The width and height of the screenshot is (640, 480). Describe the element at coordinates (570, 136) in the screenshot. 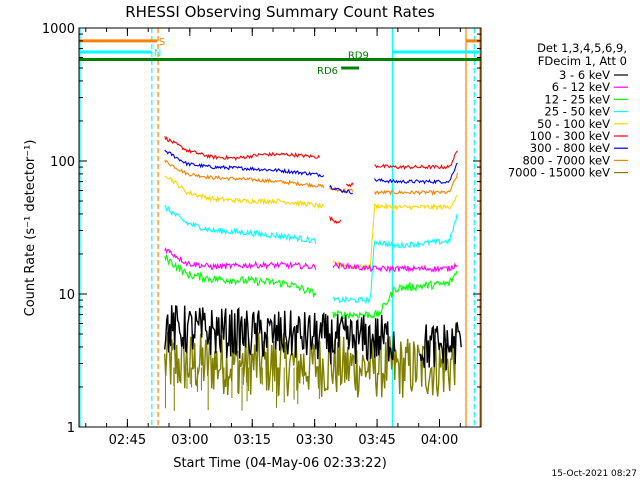

I see `legend-label-5: 100 - 300 keV` at that location.